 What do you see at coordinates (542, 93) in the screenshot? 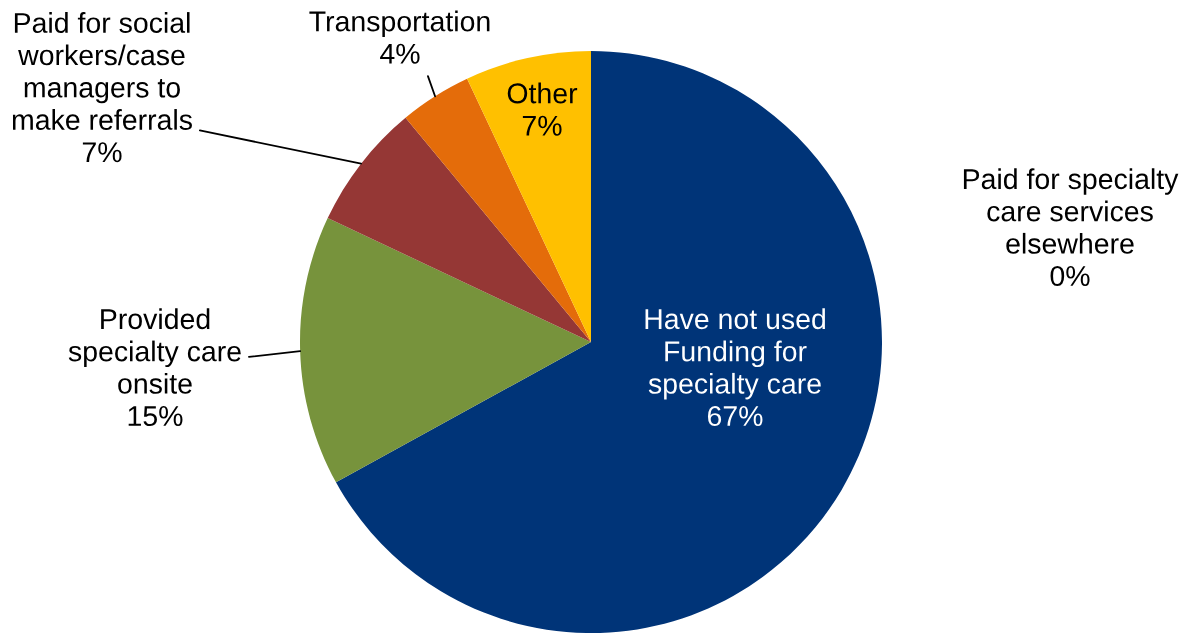
I see `slice-label: Other` at bounding box center [542, 93].